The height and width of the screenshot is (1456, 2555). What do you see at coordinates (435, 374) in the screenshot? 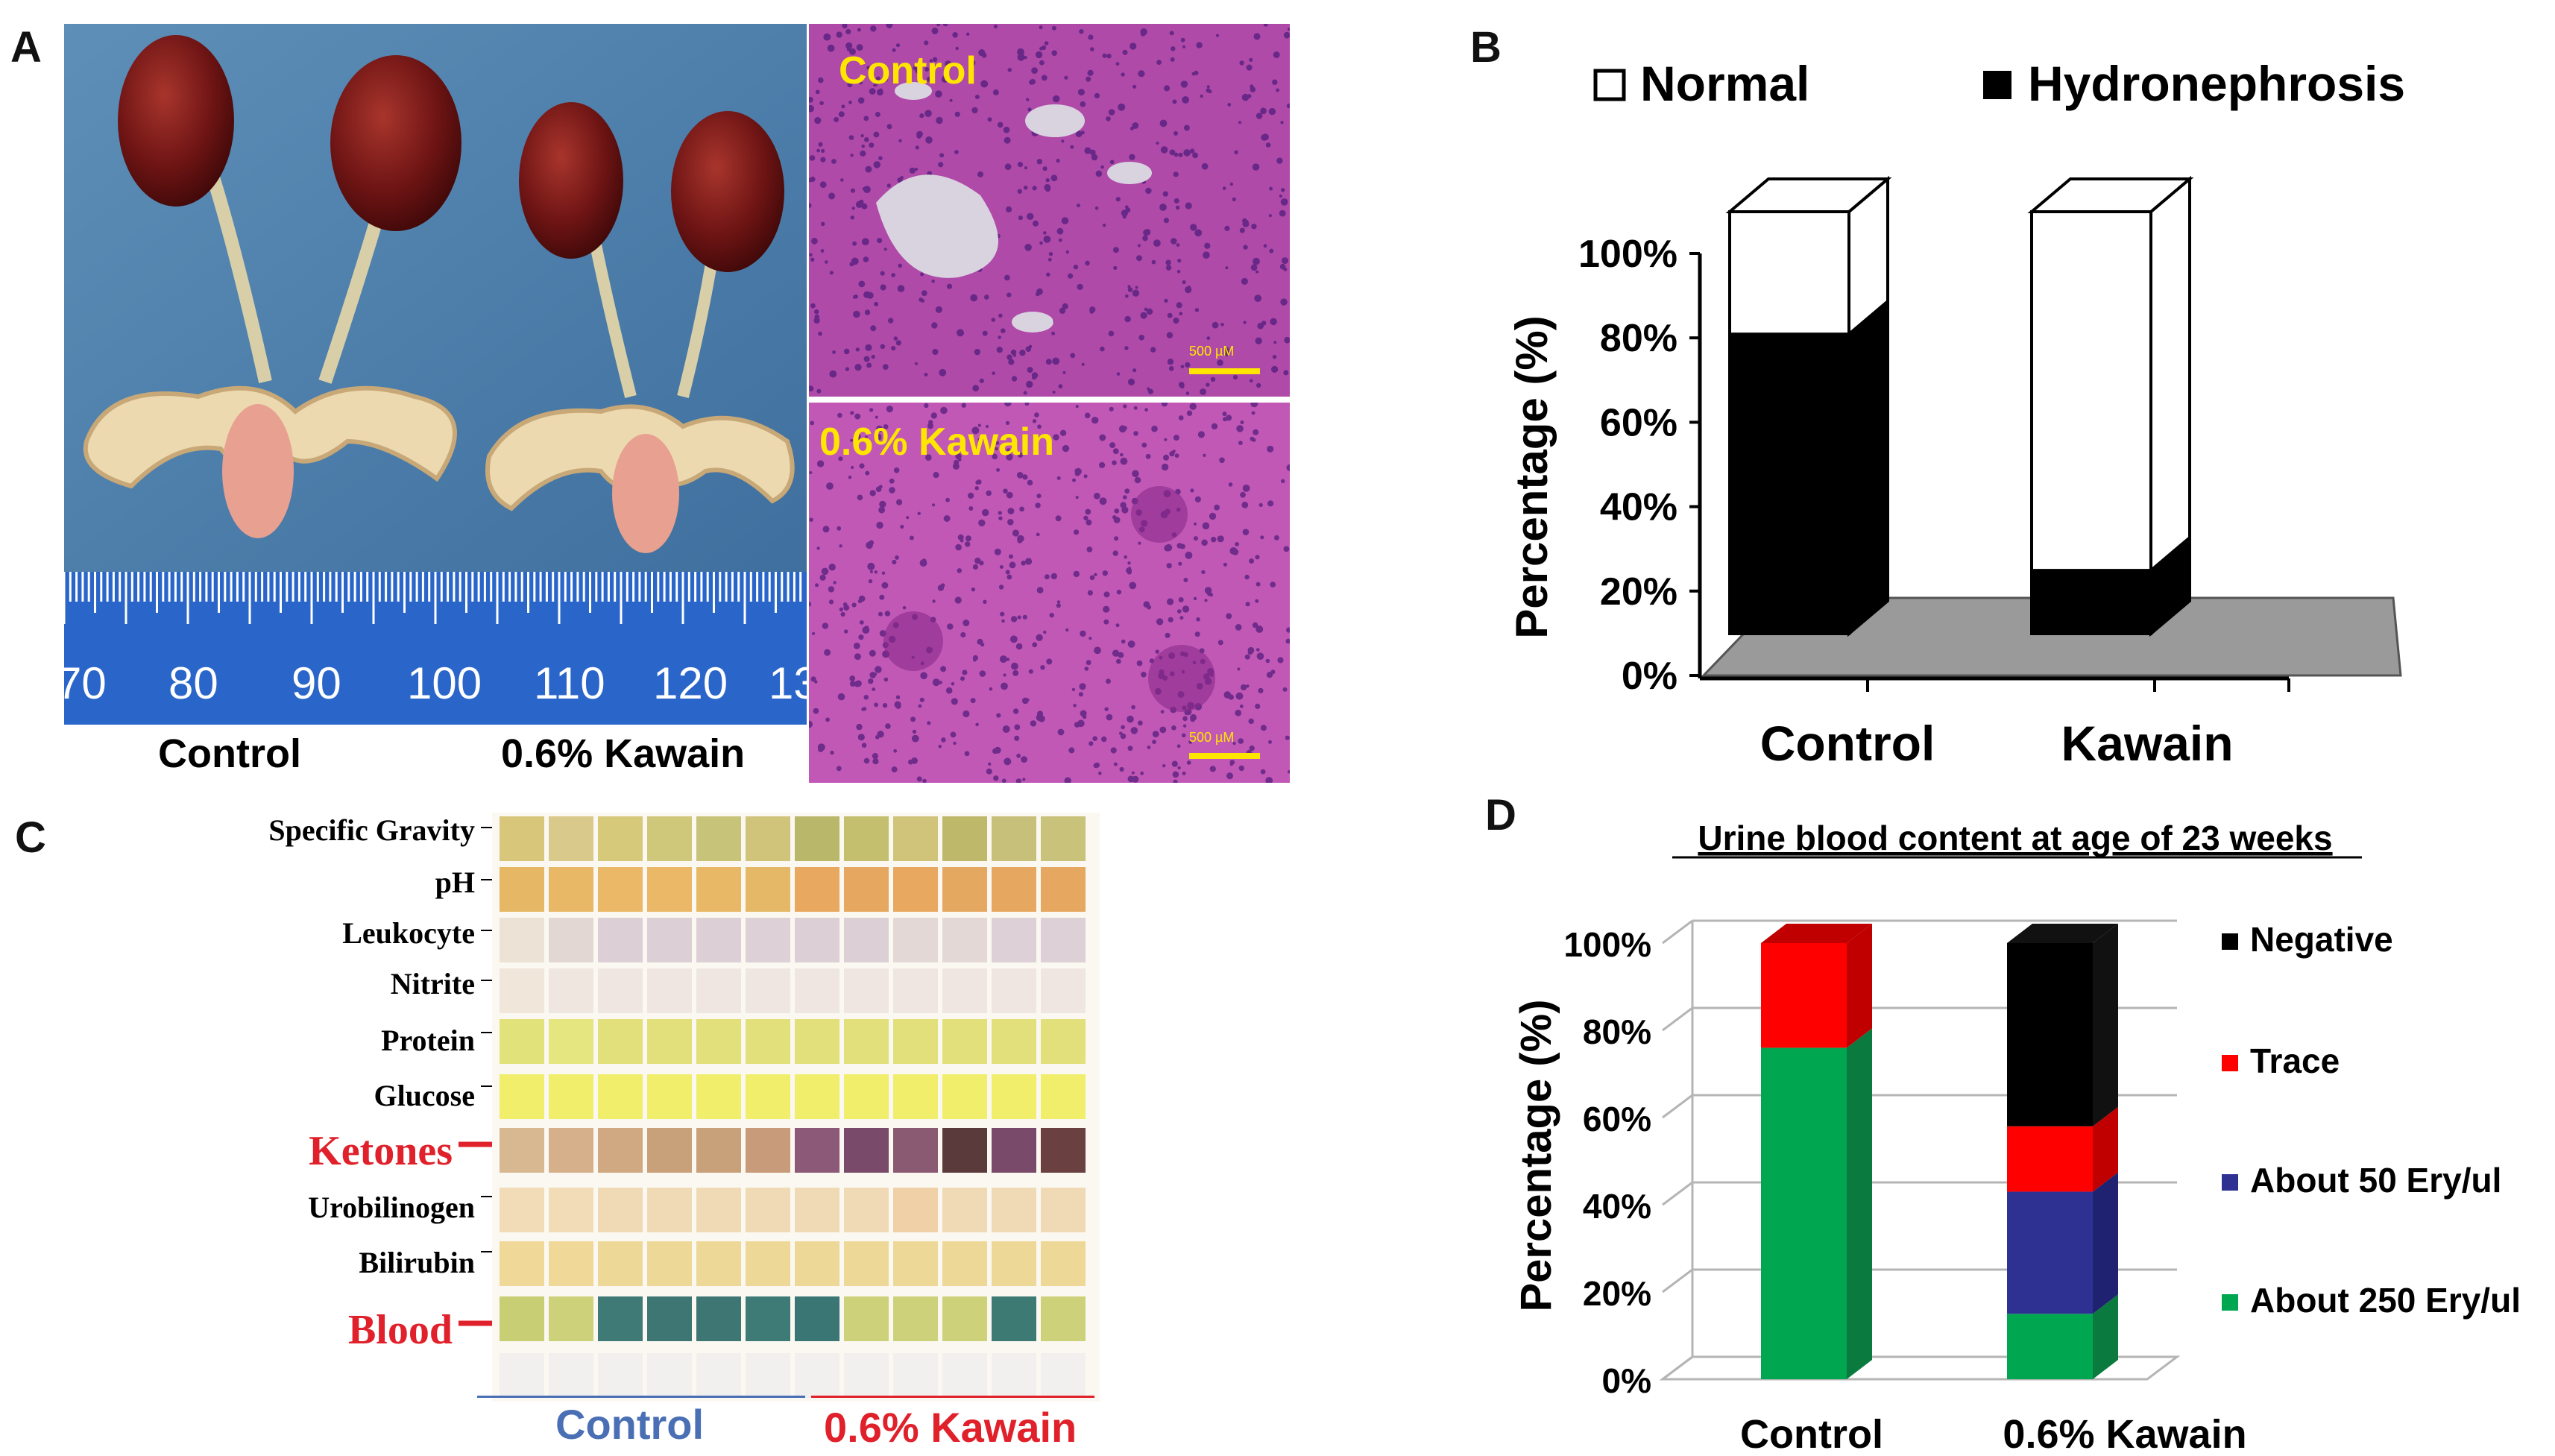
I see `kidney-photo: 70 80 90 100 110 120 13` at bounding box center [435, 374].